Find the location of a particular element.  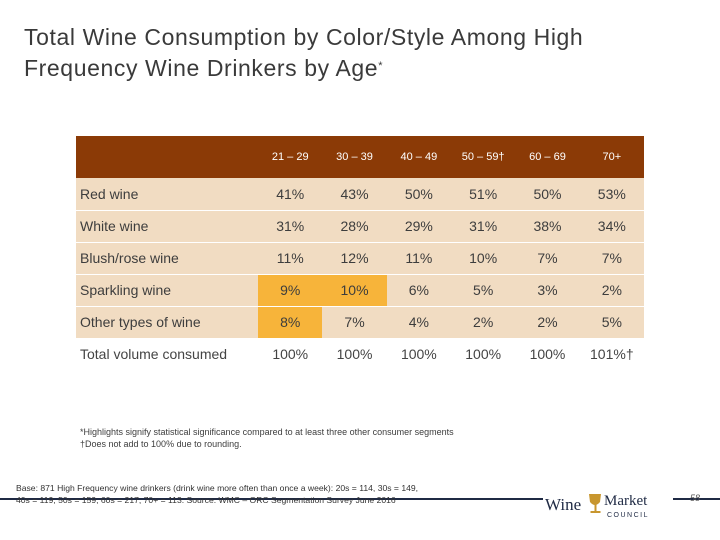

row-label: Other types of wine is located at coordinates (167, 322).